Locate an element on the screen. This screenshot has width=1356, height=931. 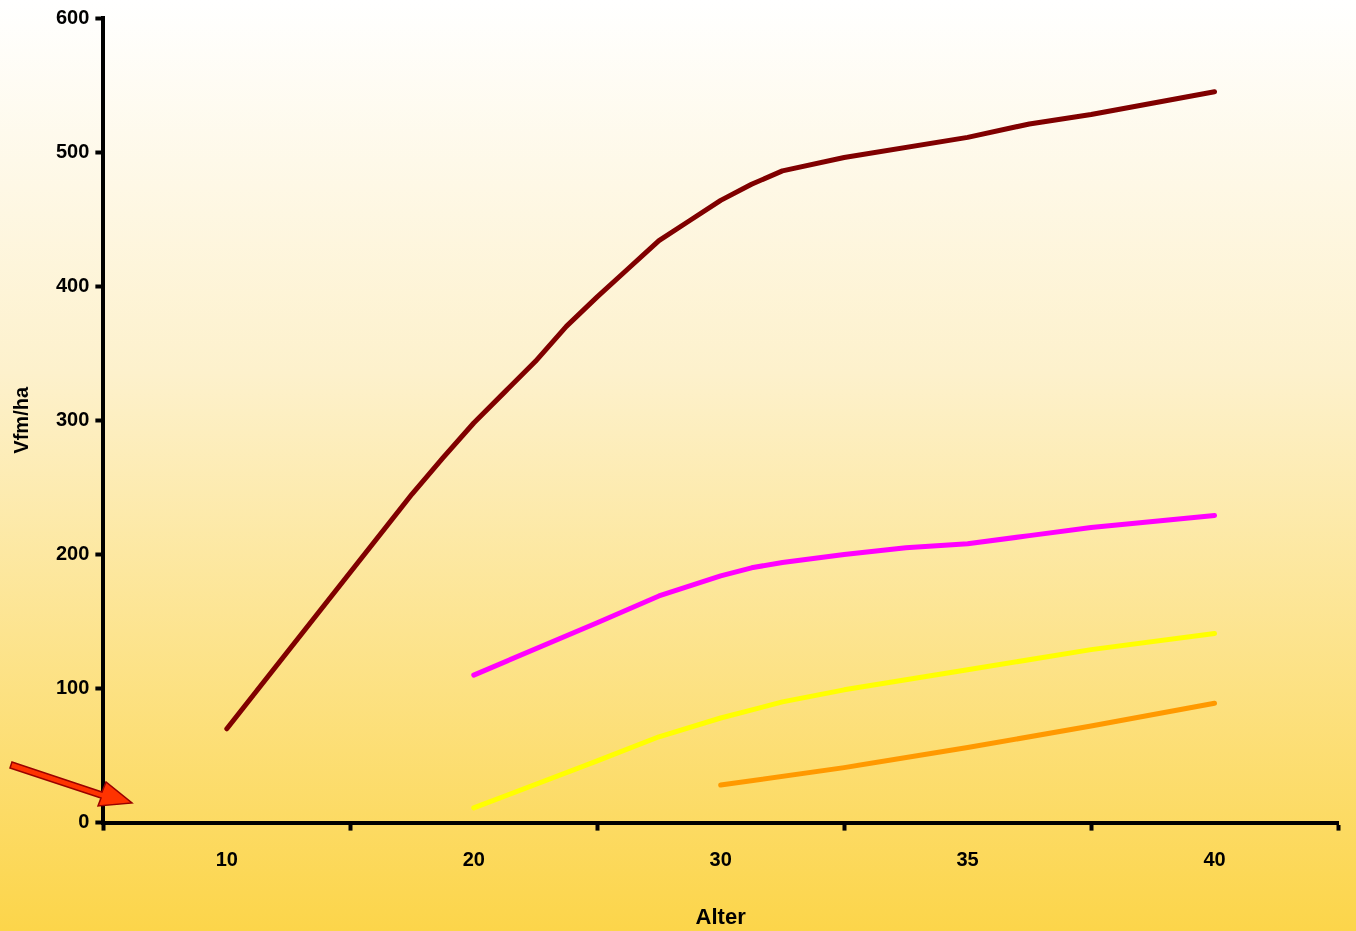
y-axis-title: Vfm/ha is located at coordinates (20, 420).